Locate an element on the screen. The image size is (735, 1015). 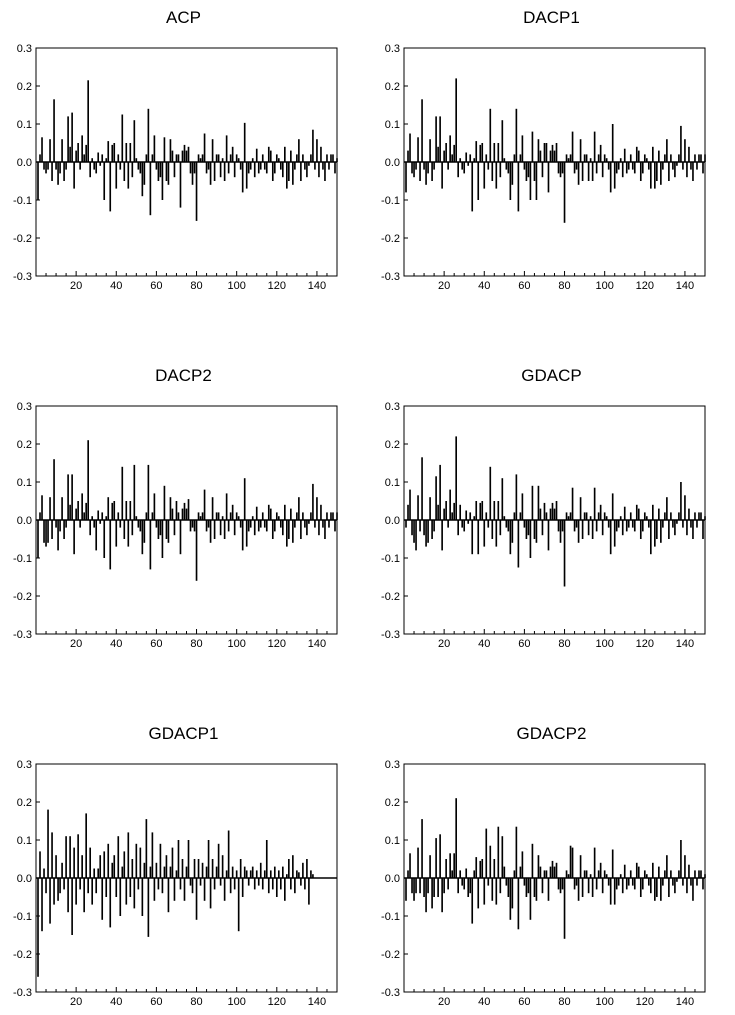
y-tick-label: 0.2 is located at coordinates (392, 87).